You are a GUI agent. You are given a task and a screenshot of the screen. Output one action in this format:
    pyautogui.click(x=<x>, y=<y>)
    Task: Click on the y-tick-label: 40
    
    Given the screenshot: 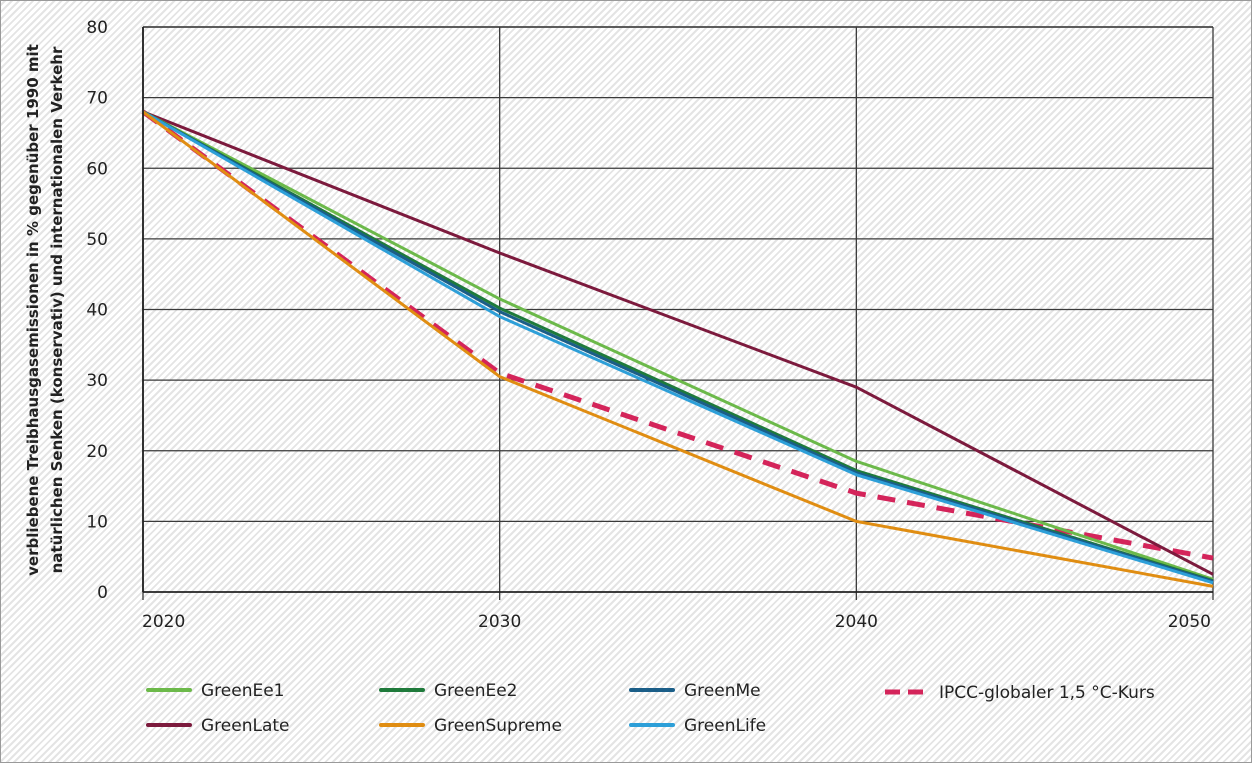 What is the action you would take?
    pyautogui.click(x=97, y=311)
    